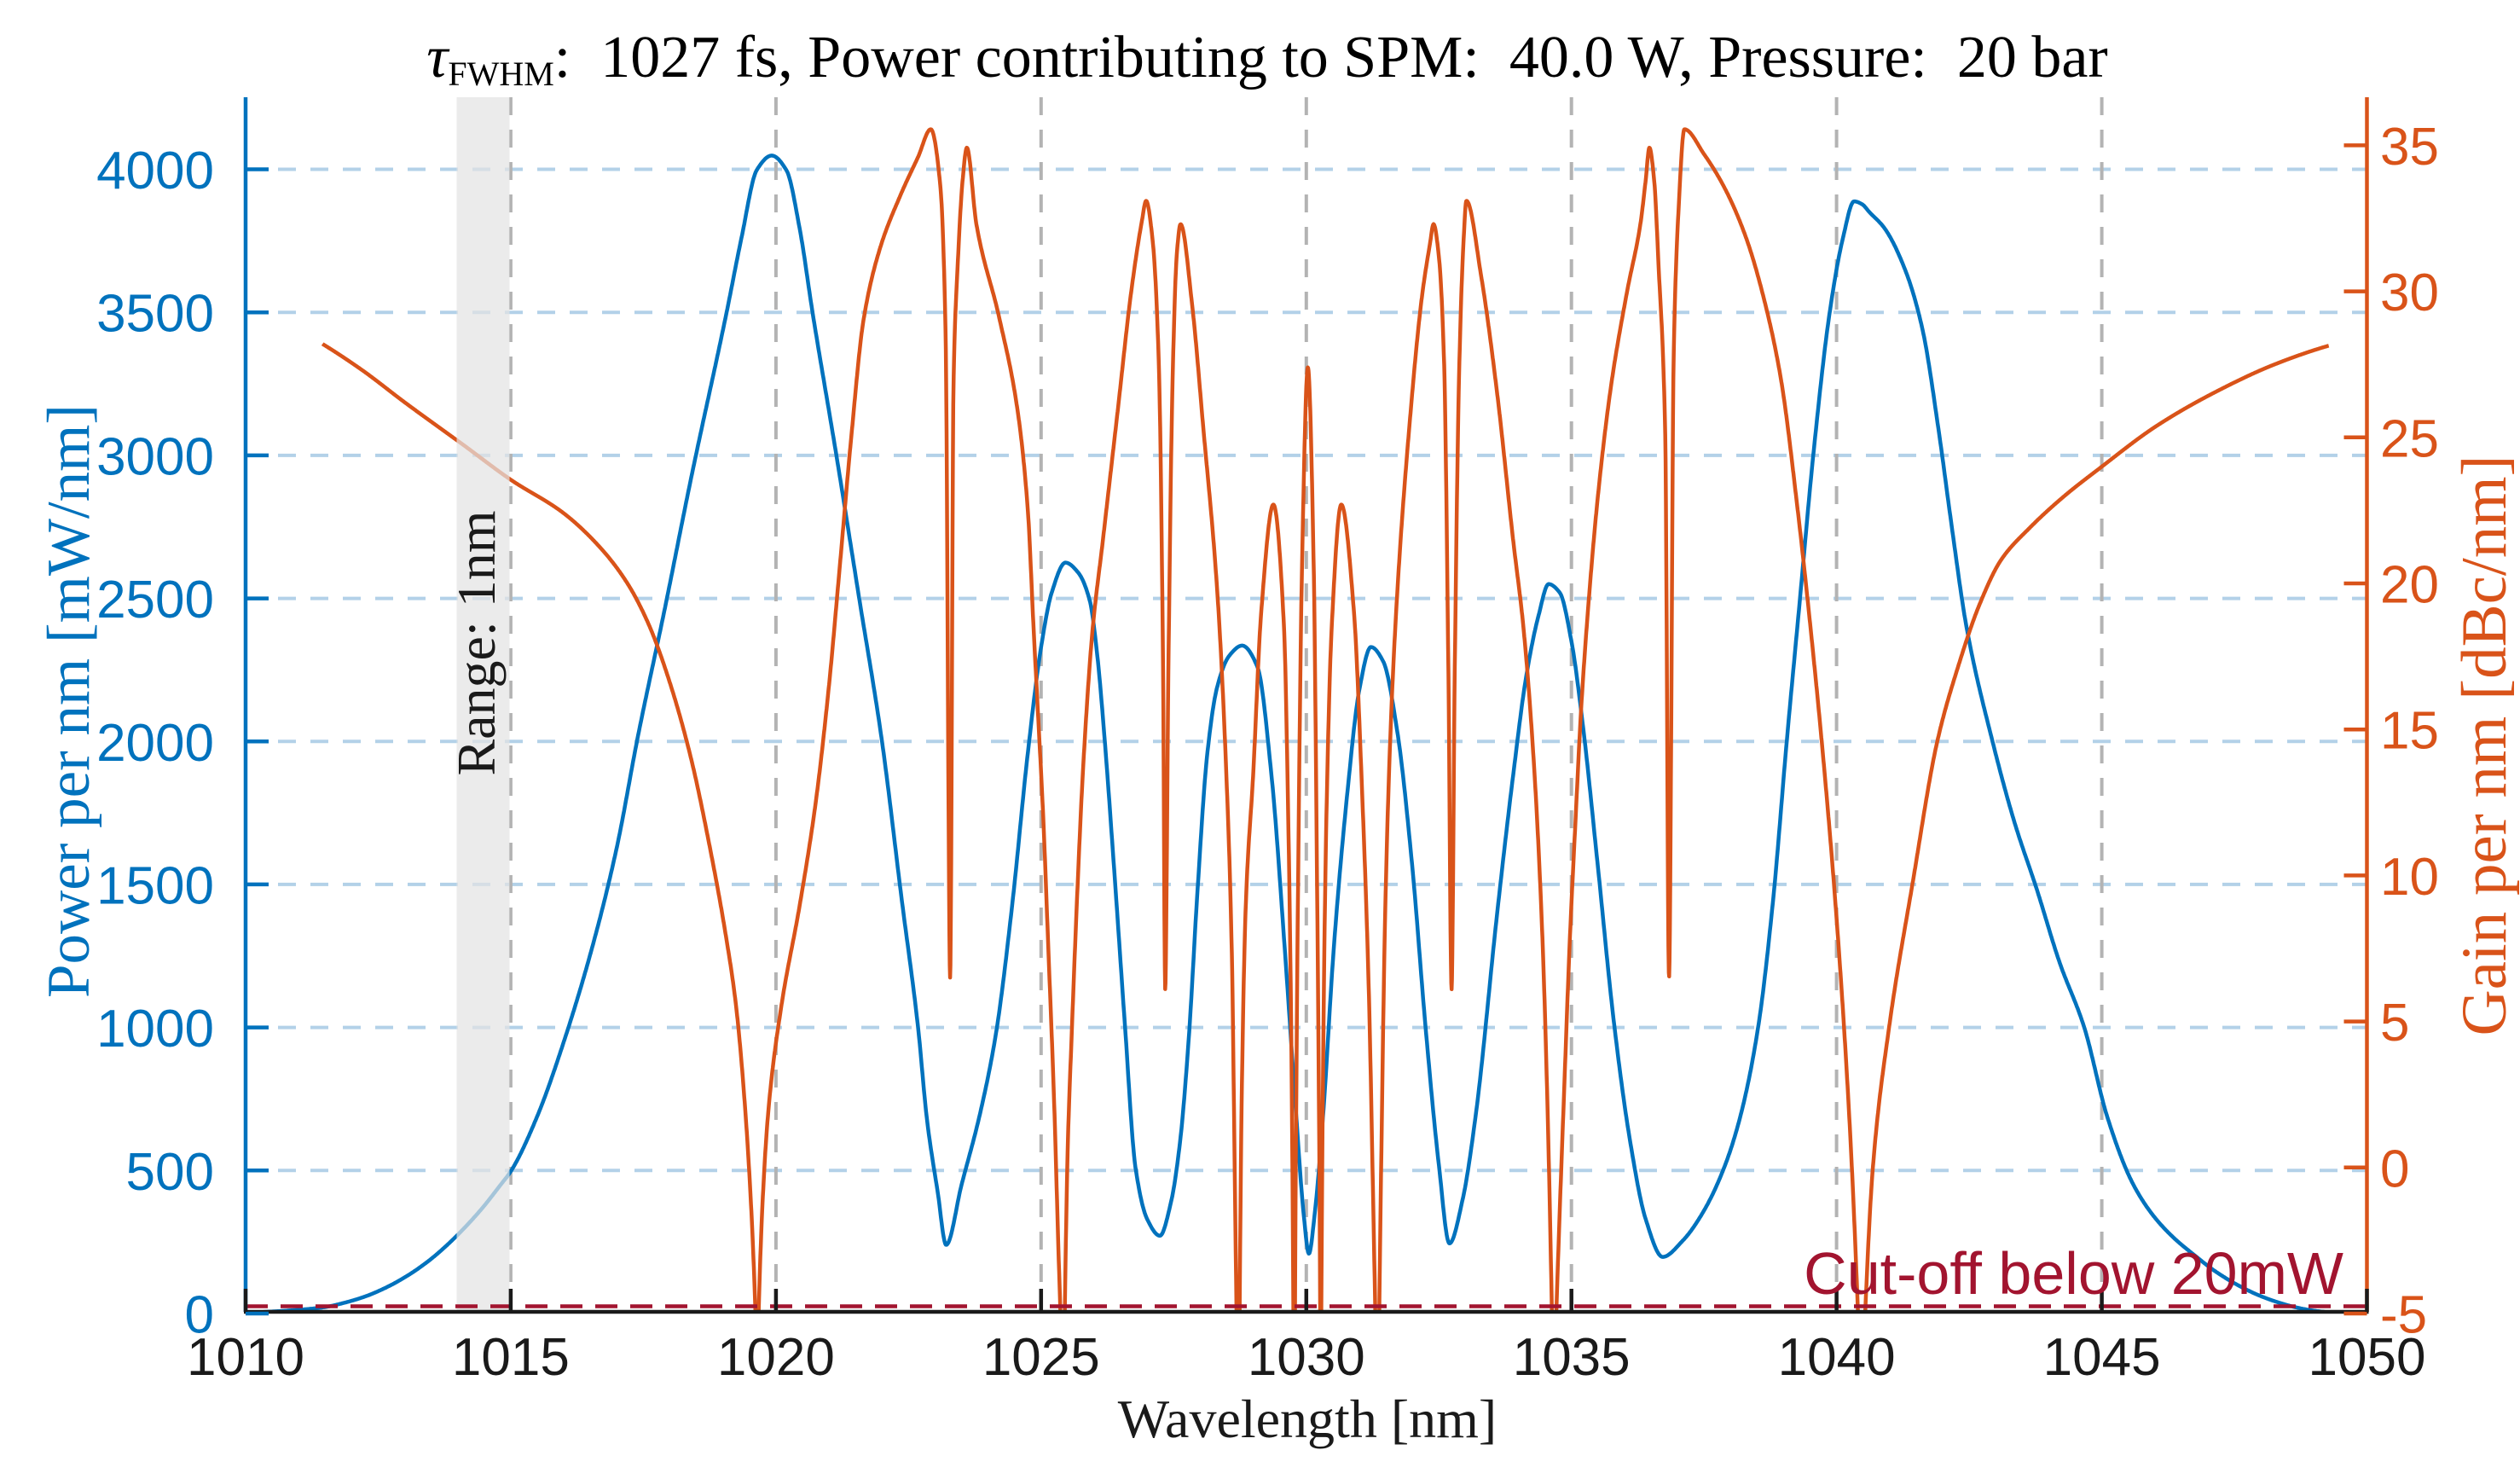 The image size is (2520, 1479). I want to click on svg-text: Wavelength [nm], so click(1307, 1419).